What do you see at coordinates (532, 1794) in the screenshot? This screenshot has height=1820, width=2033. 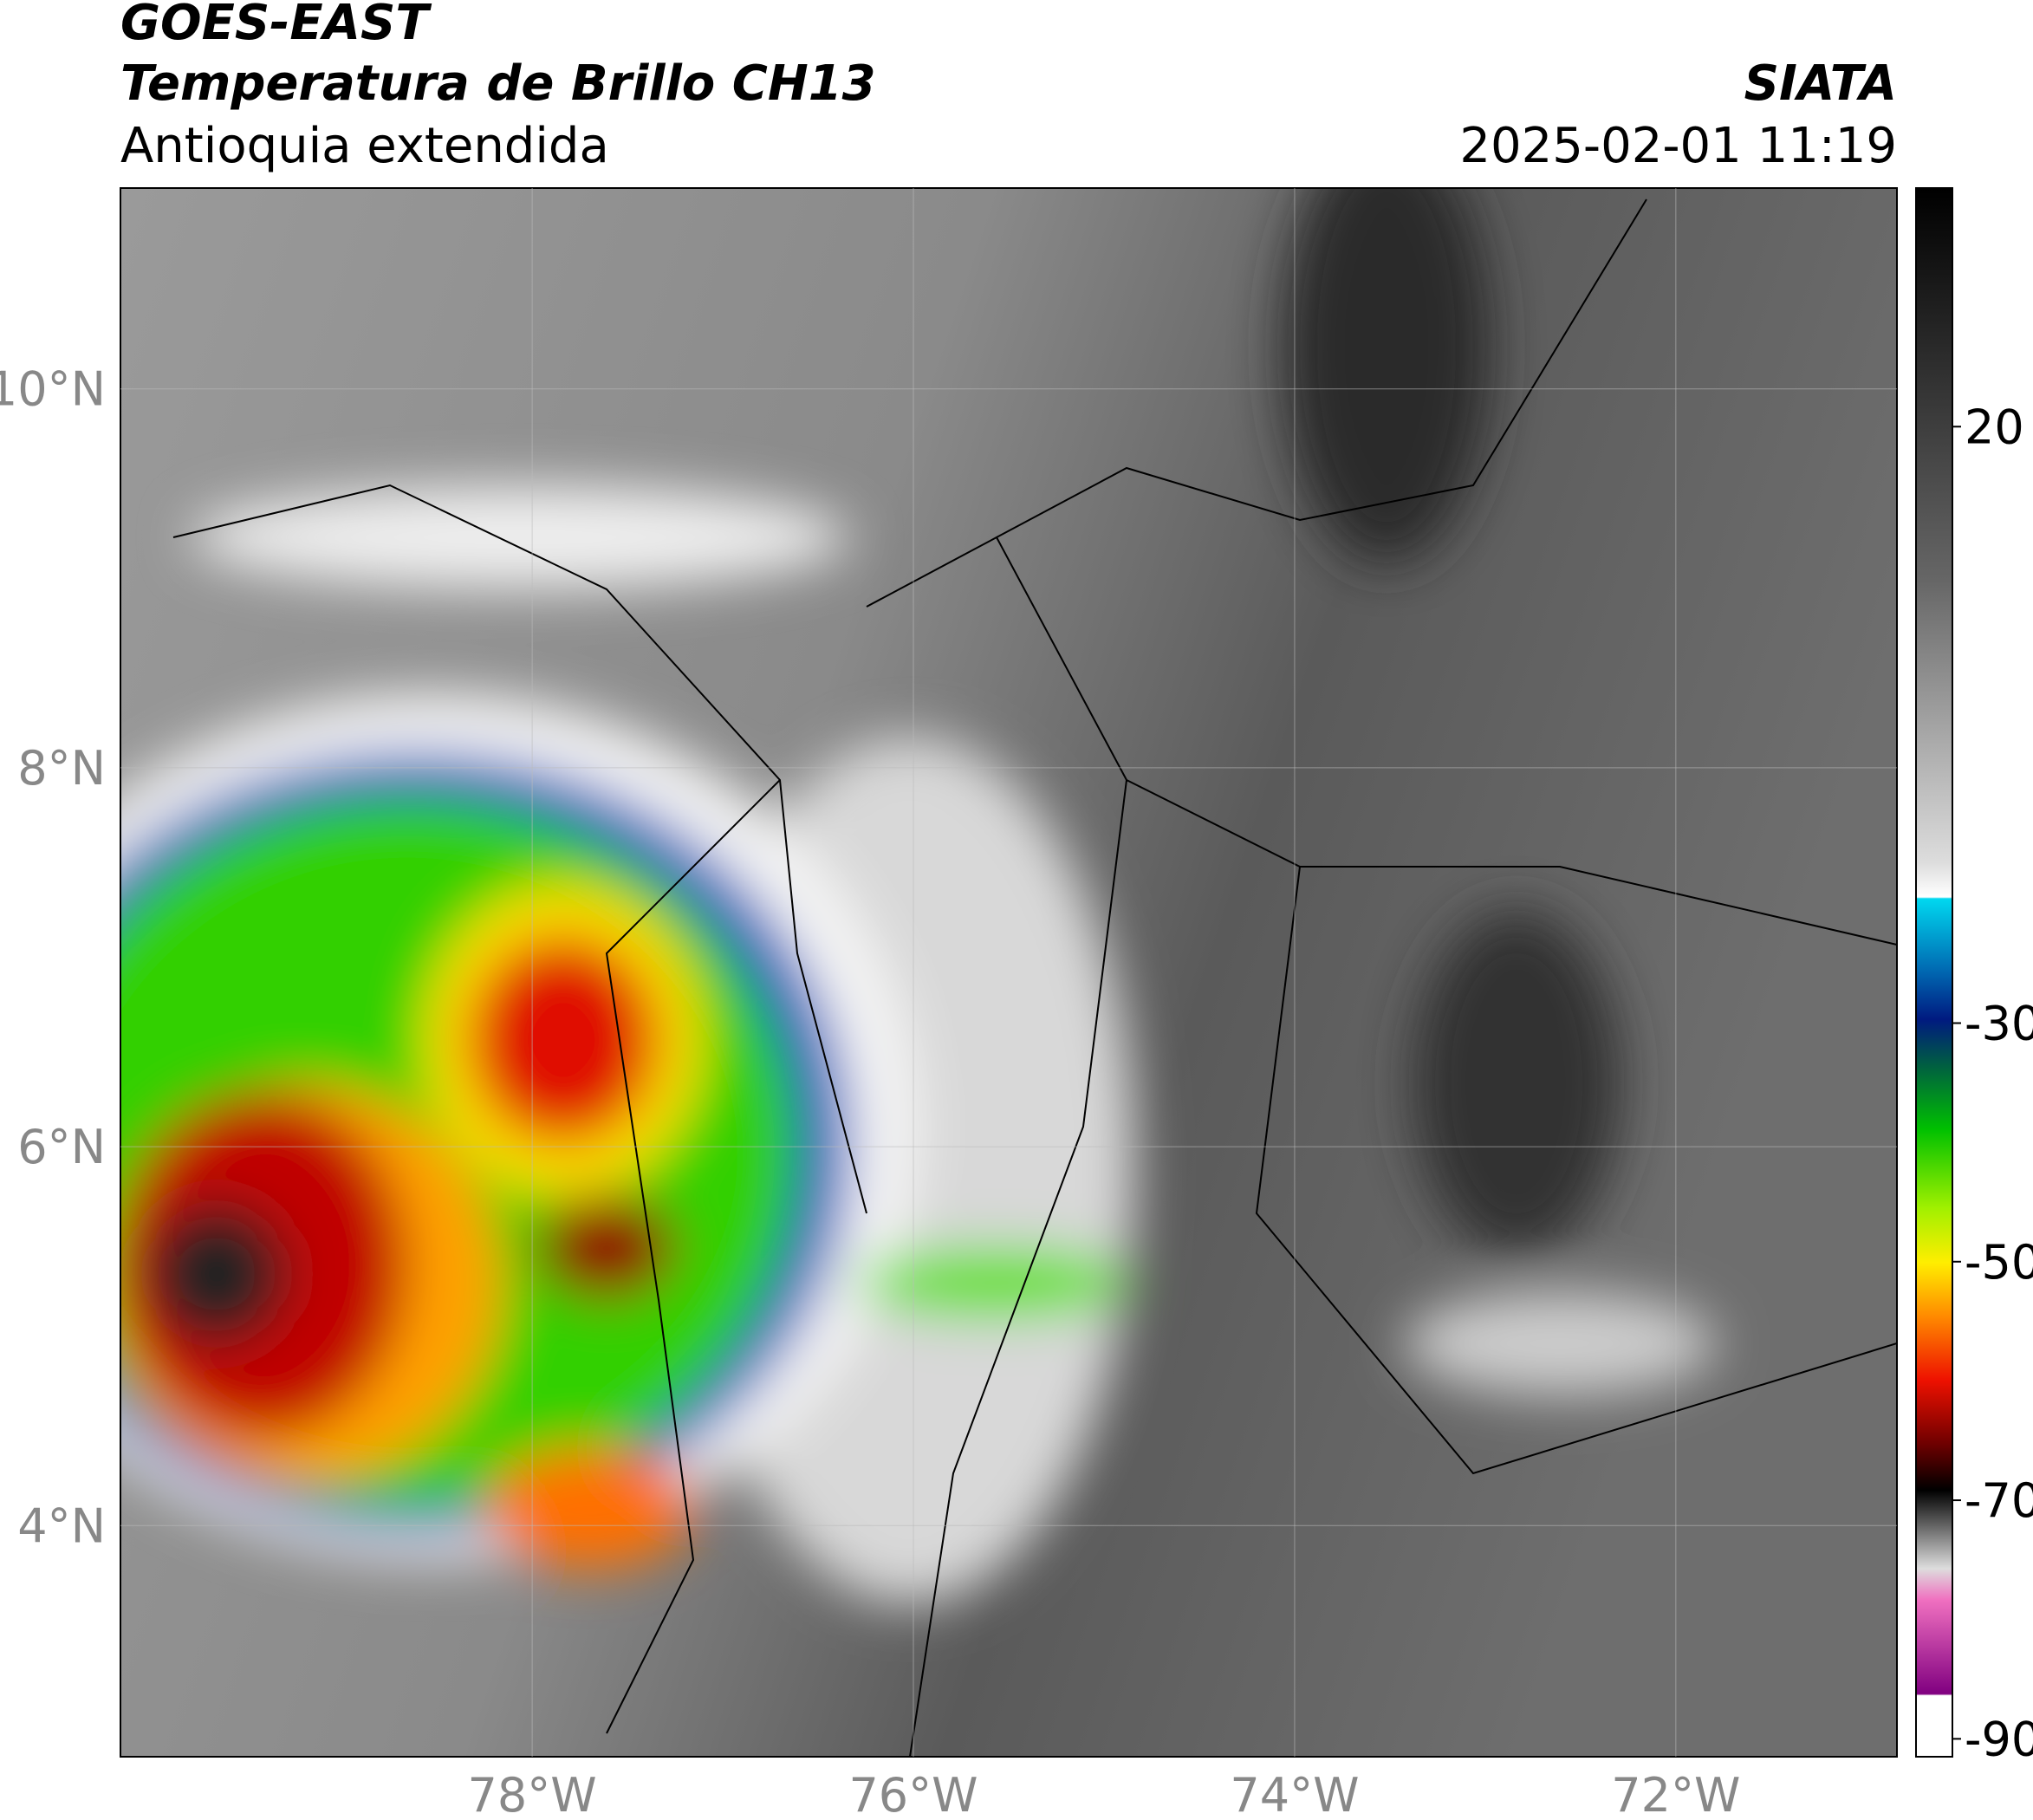 I see `x-tick-label: 78°W` at bounding box center [532, 1794].